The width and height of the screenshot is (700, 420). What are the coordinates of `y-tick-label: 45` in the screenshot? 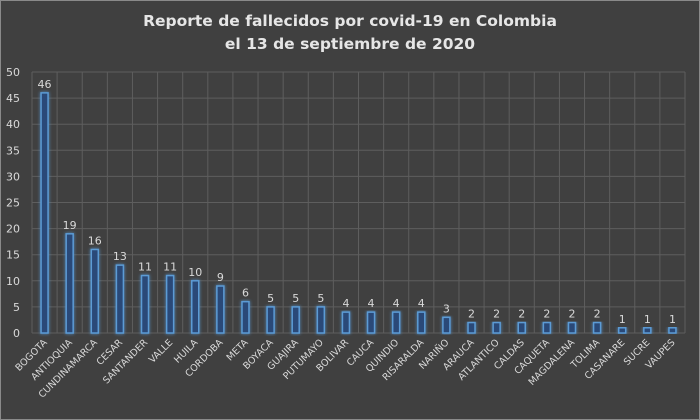 It's located at (13, 98).